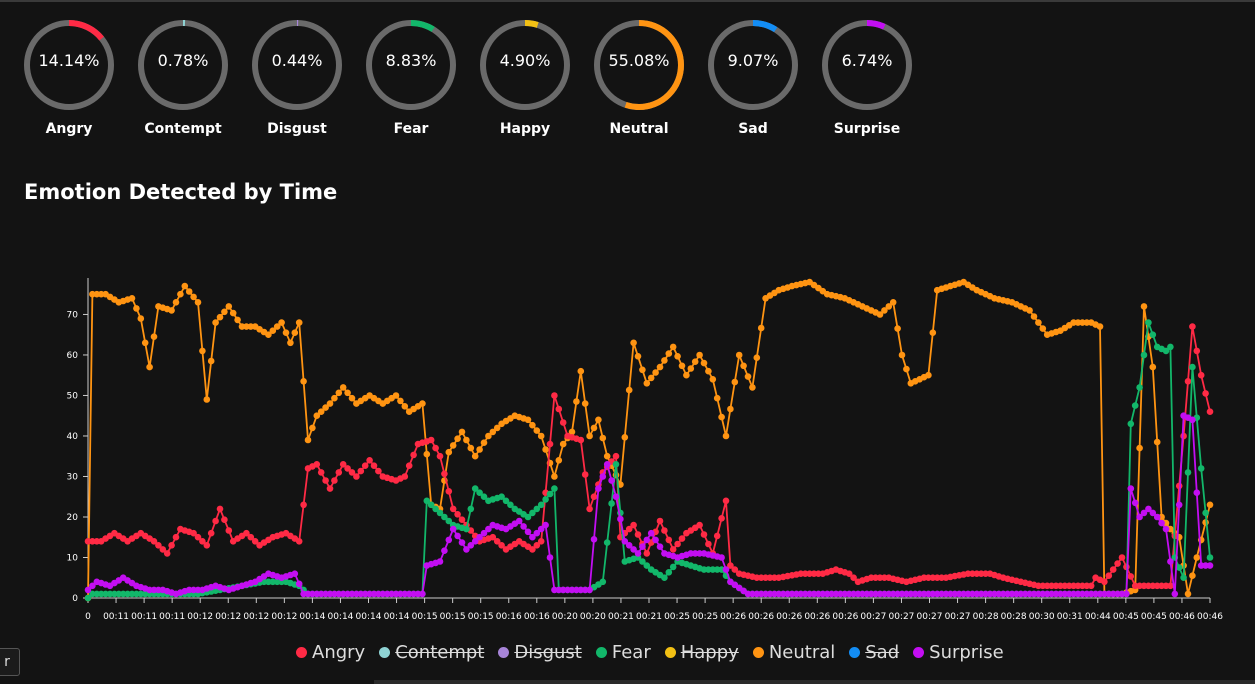  What do you see at coordinates (958, 652) in the screenshot?
I see `legend-item-surprise: Surprise` at bounding box center [958, 652].